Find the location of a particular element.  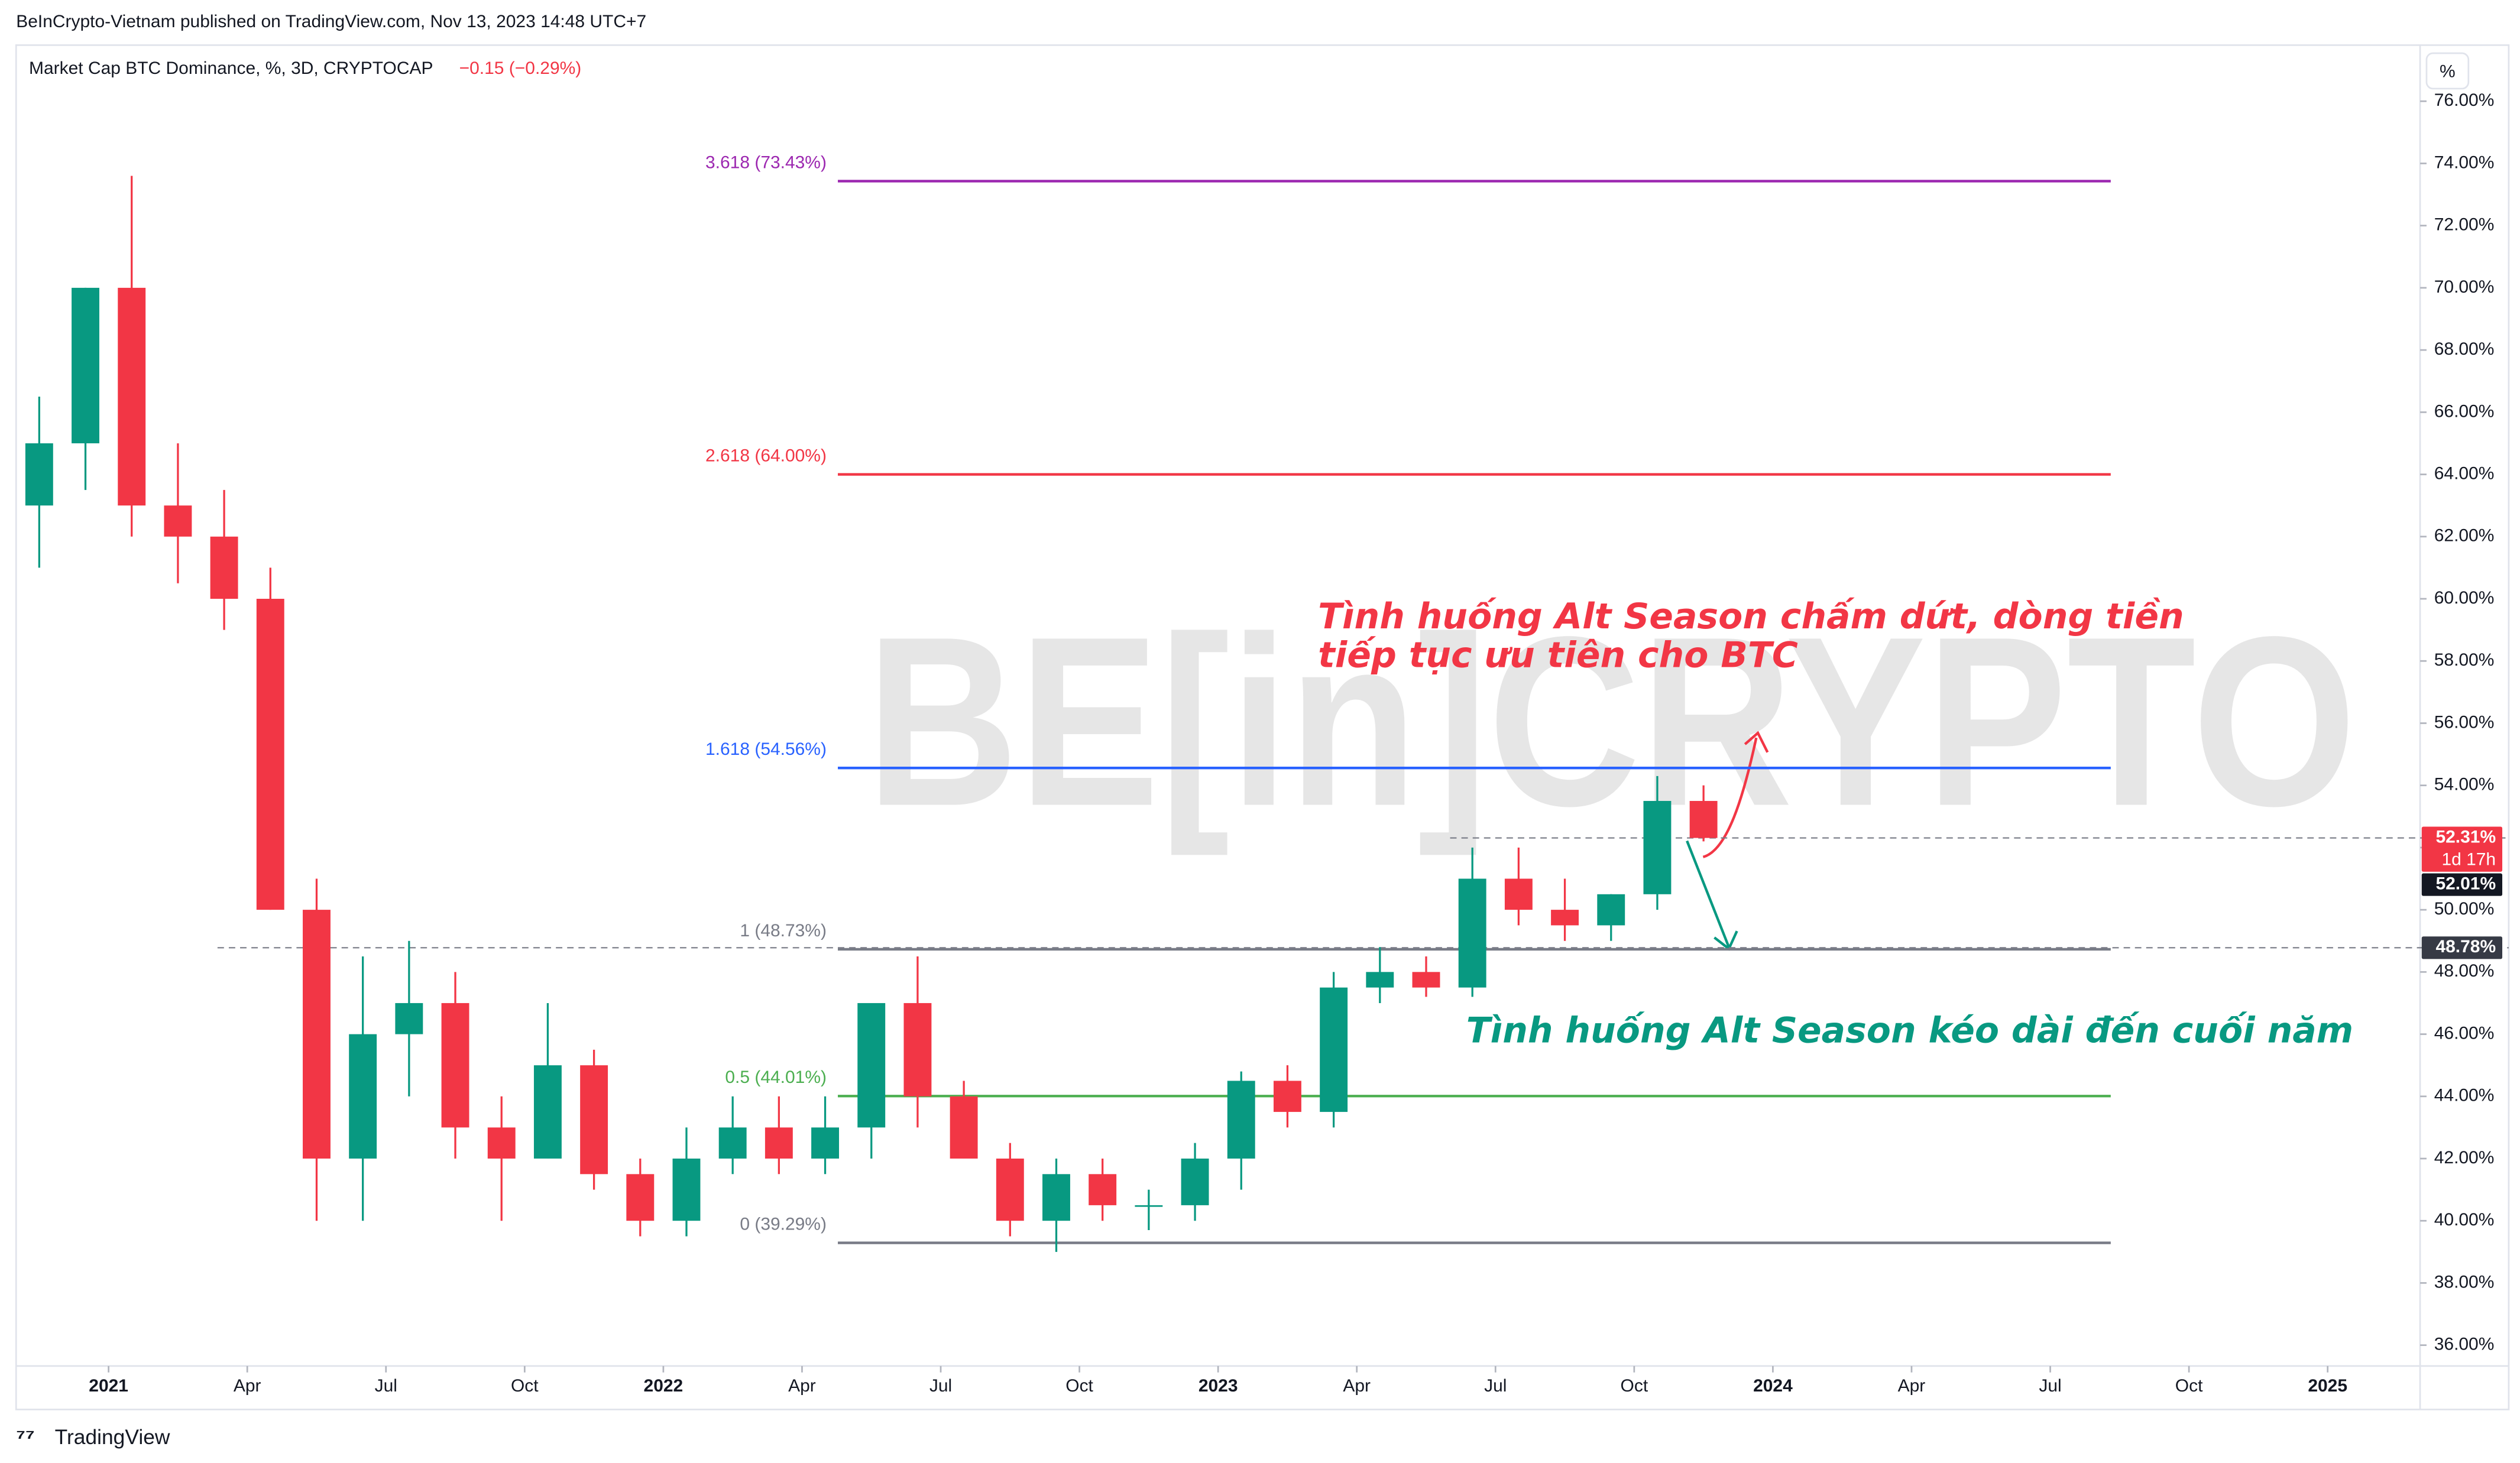

y-tick-label: 70.00% is located at coordinates (2464, 287).